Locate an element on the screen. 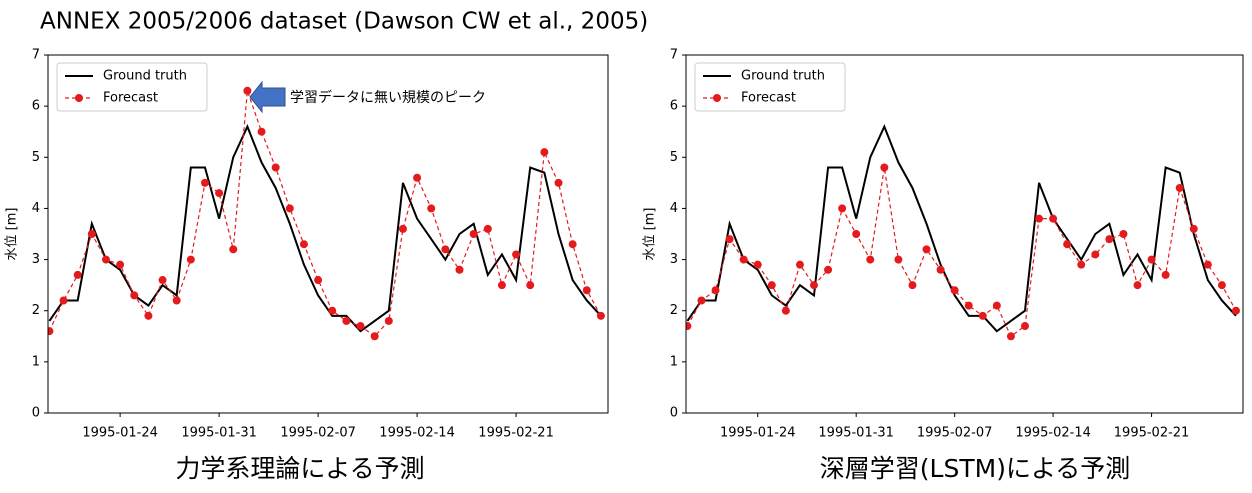 This screenshot has height=493, width=1252. y-tick-label: 5 is located at coordinates (674, 157).